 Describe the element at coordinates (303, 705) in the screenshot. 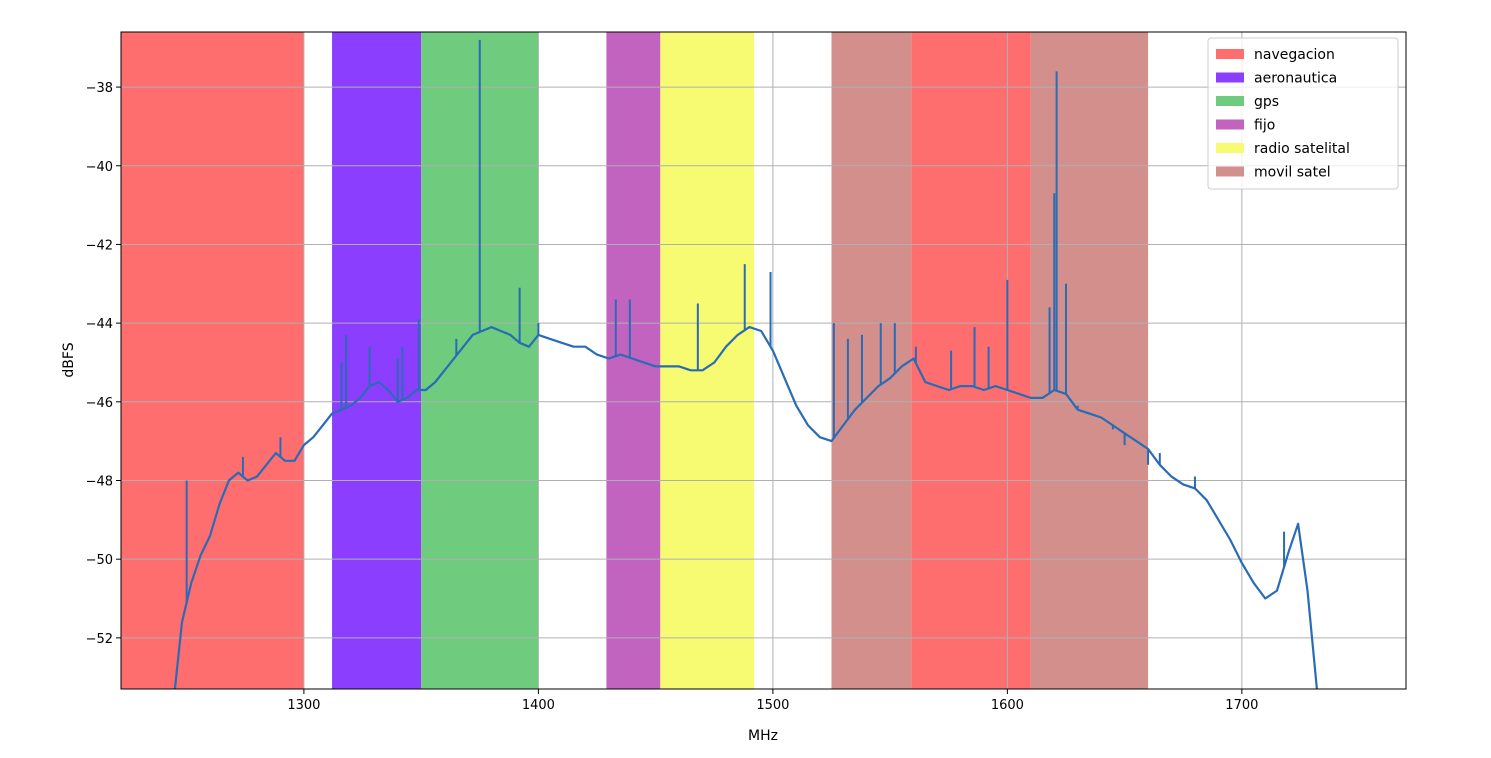

I see `x-tick-label: 1300` at that location.